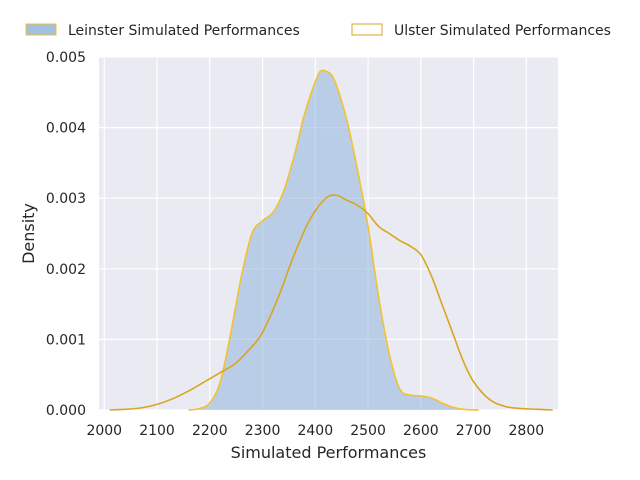 The width and height of the screenshot is (640, 480). Describe the element at coordinates (66, 129) in the screenshot. I see `y-tick-label: 0.004` at that location.